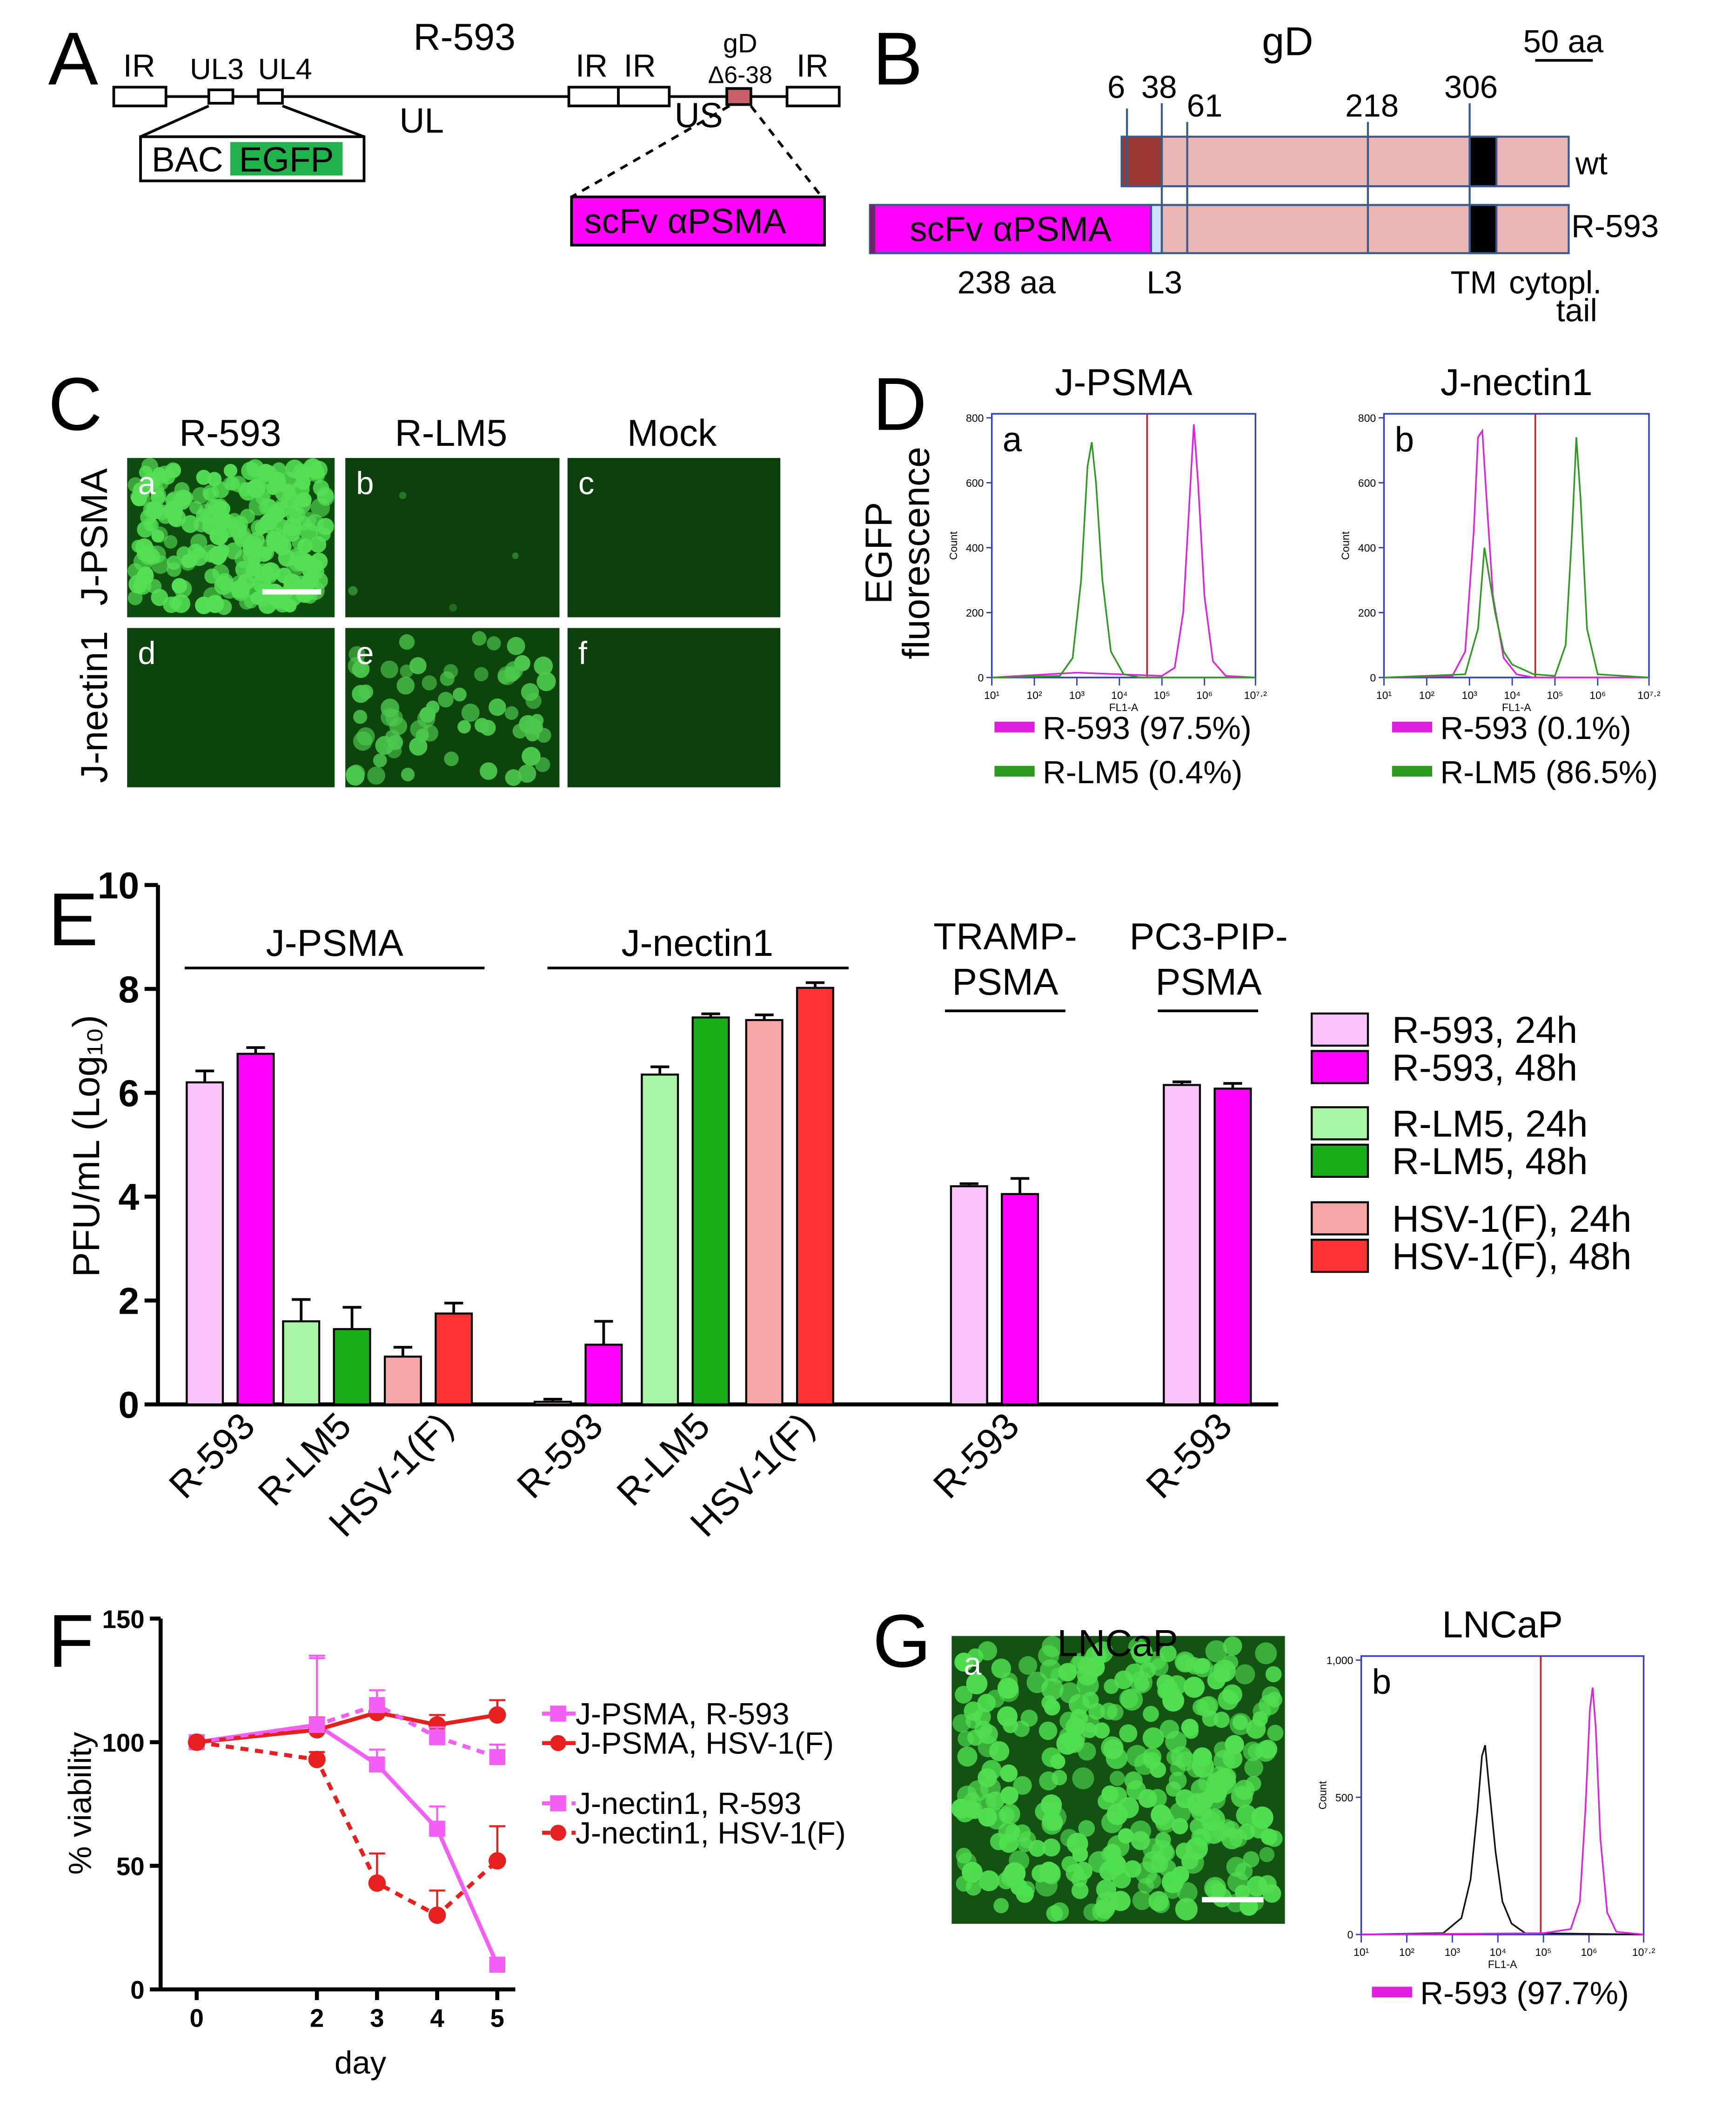 The height and width of the screenshot is (2102, 1736). What do you see at coordinates (497, 2018) in the screenshot?
I see `x-tick-label: 5` at bounding box center [497, 2018].